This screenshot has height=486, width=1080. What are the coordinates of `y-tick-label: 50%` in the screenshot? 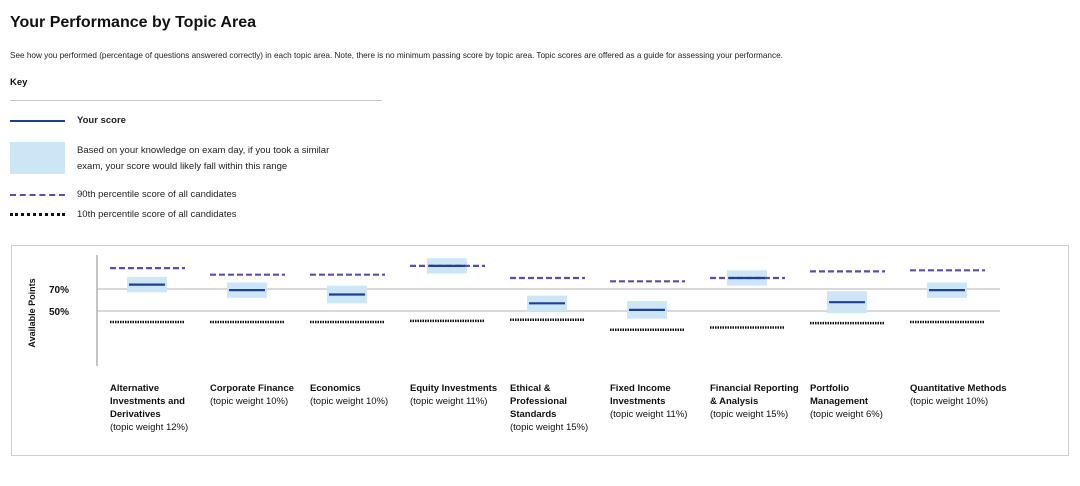 It's located at (59, 312).